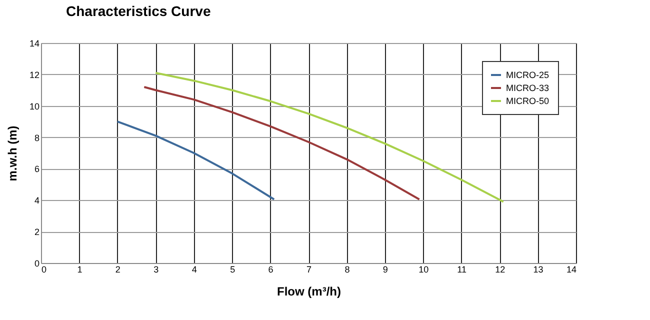 This screenshot has height=320, width=650. I want to click on x-tick-label: 0, so click(44, 269).